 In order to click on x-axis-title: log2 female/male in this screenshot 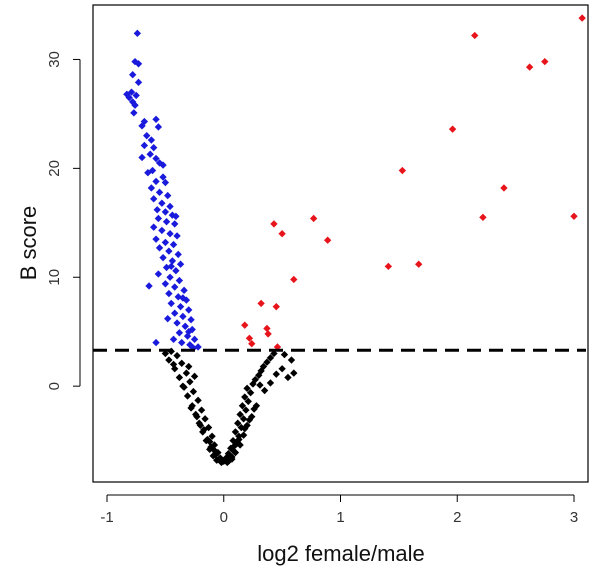, I will do `click(341, 553)`.